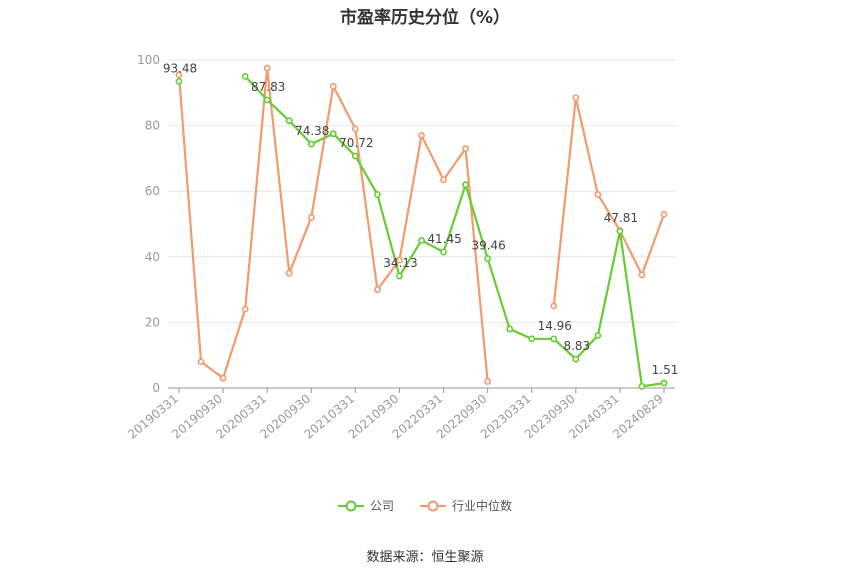 This screenshot has width=850, height=575. Describe the element at coordinates (152, 322) in the screenshot. I see `y-tick-label: 20` at that location.